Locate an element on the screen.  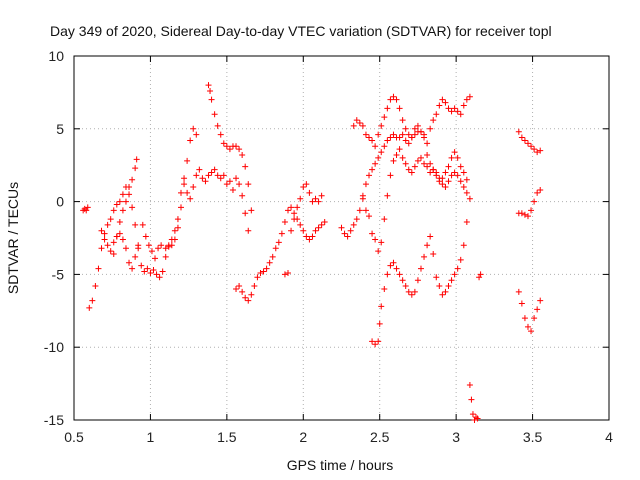
series-arc7 is located at coordinates (280, 254).